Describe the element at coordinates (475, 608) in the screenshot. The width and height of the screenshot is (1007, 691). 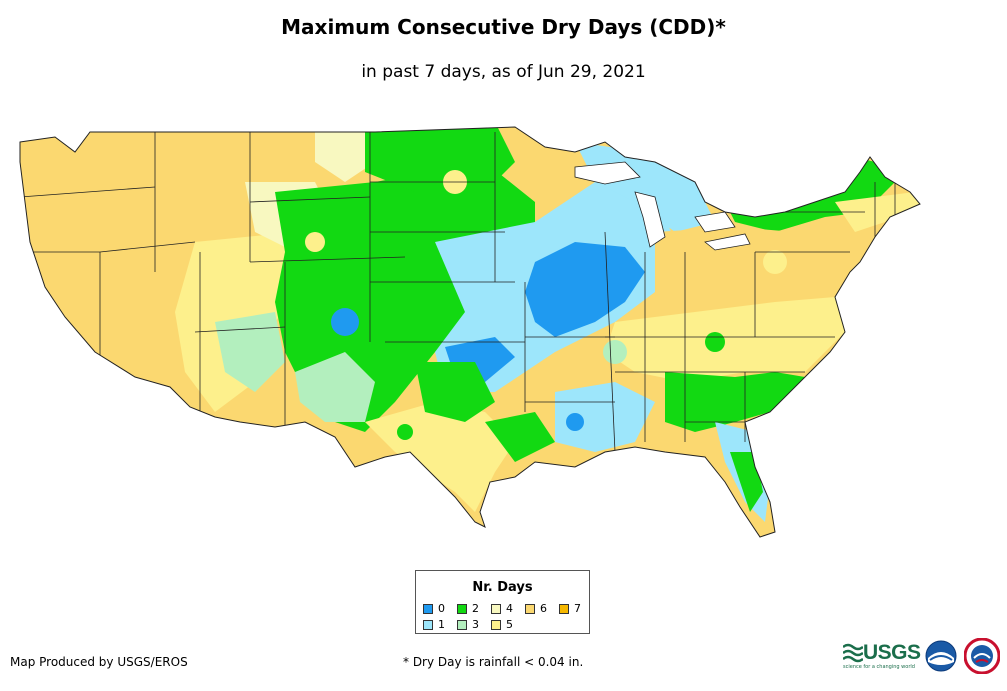
I see `legend-label-2: 2` at that location.